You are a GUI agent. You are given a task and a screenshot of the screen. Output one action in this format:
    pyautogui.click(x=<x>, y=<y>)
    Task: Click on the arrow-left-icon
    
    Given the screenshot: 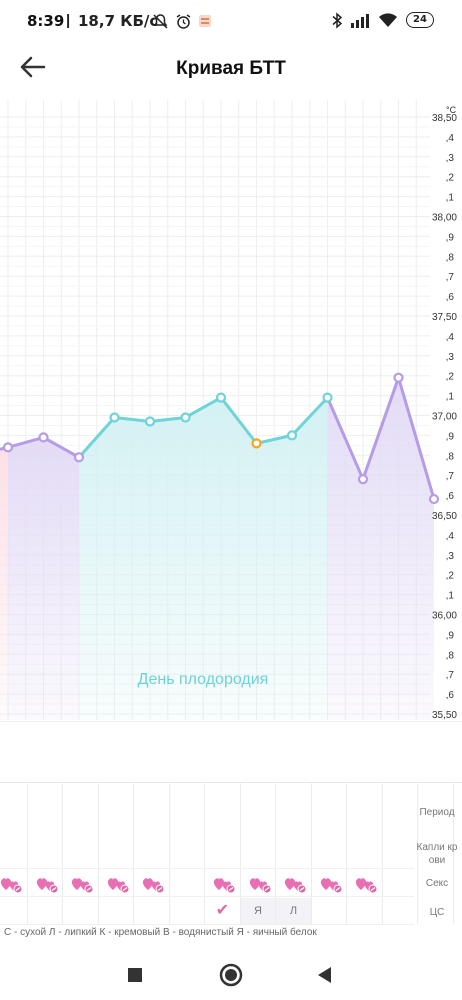 What is the action you would take?
    pyautogui.click(x=33, y=67)
    